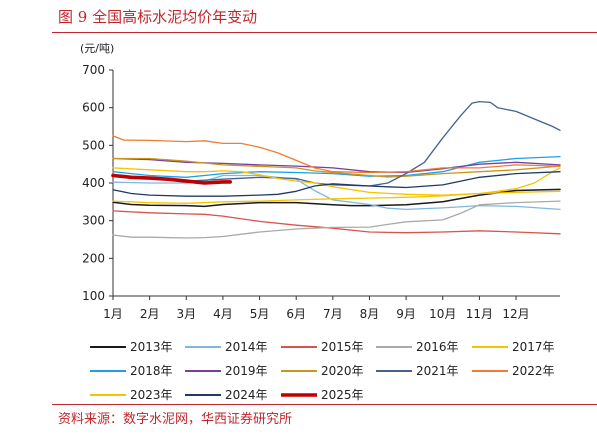 This screenshot has height=436, width=597. Describe the element at coordinates (370, 314) in the screenshot. I see `x-tick-label: 8月` at that location.